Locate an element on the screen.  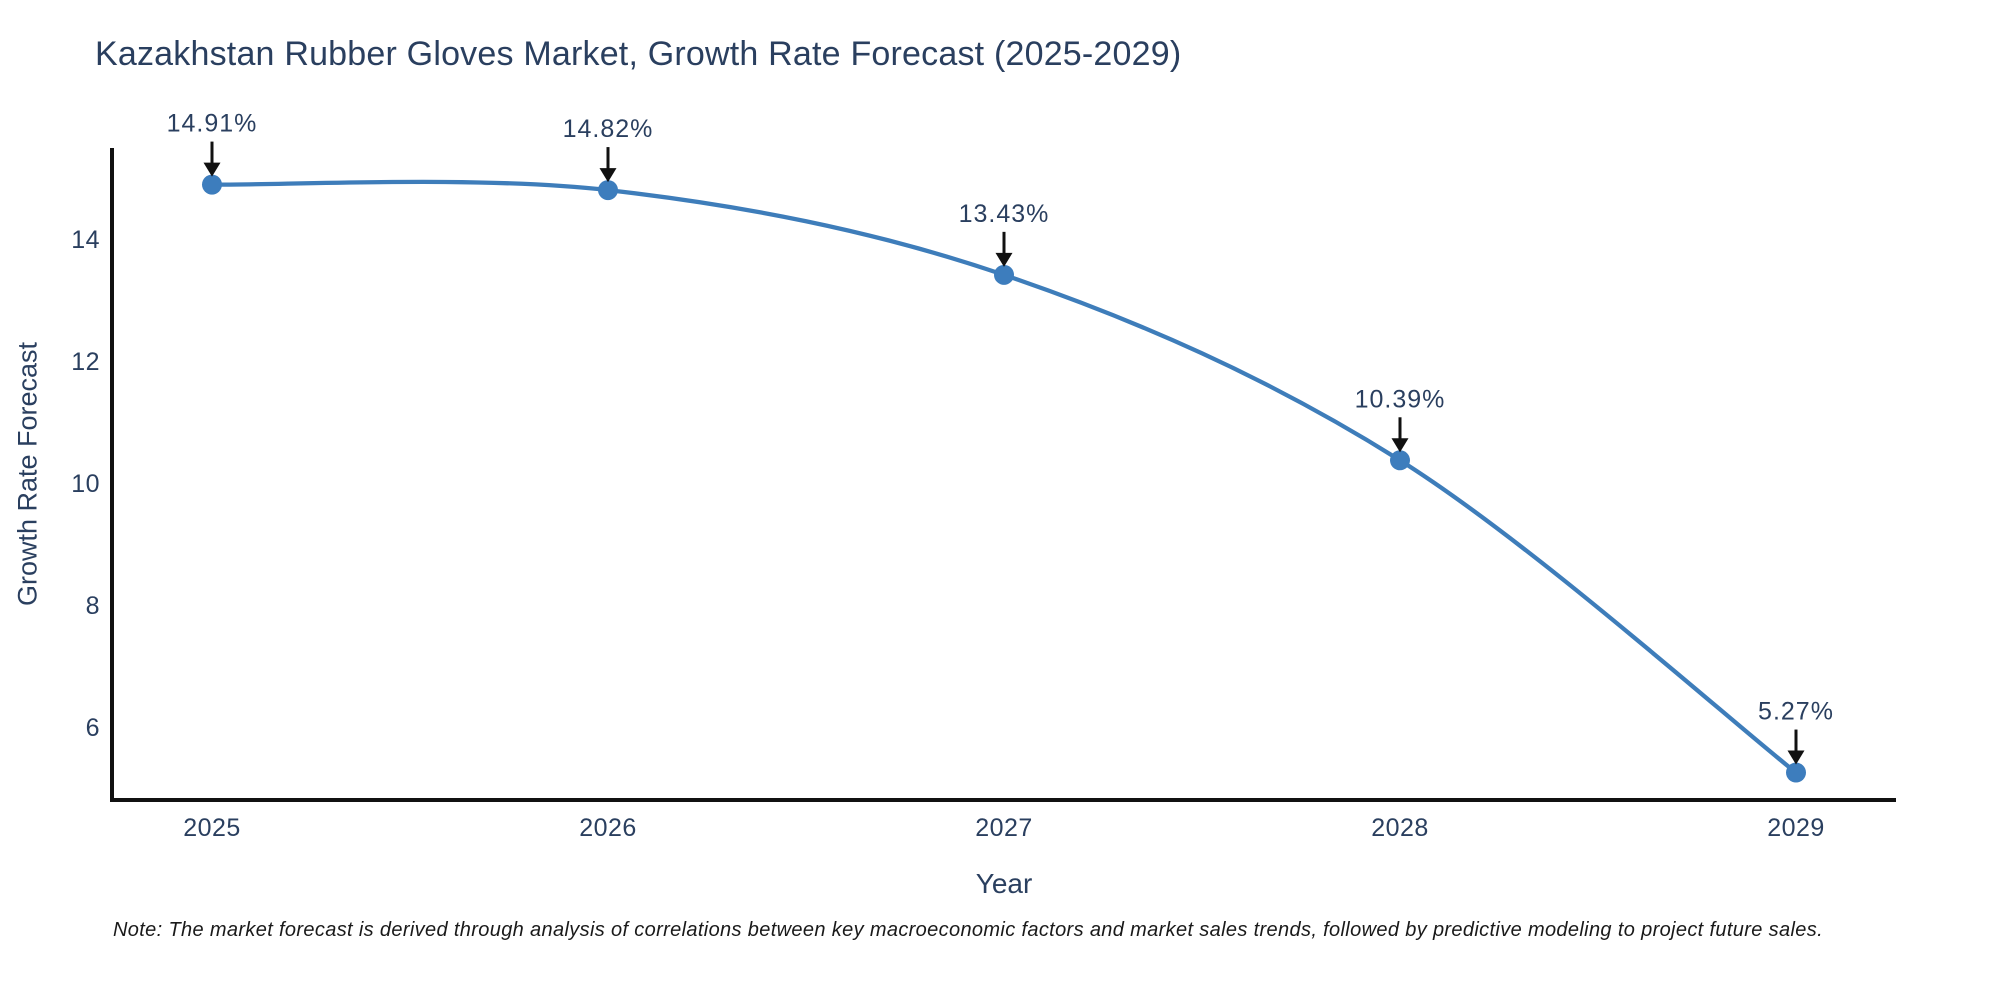
y-tick-label: 8 is located at coordinates (93, 606).